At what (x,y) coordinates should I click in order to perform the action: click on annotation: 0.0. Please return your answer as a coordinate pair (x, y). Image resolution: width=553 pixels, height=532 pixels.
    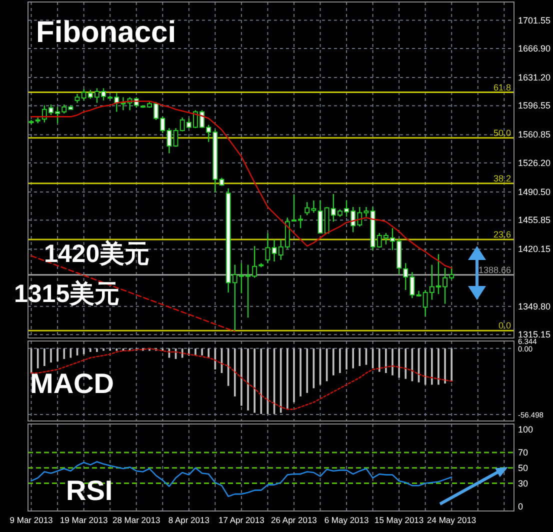
    Looking at the image, I should click on (504, 325).